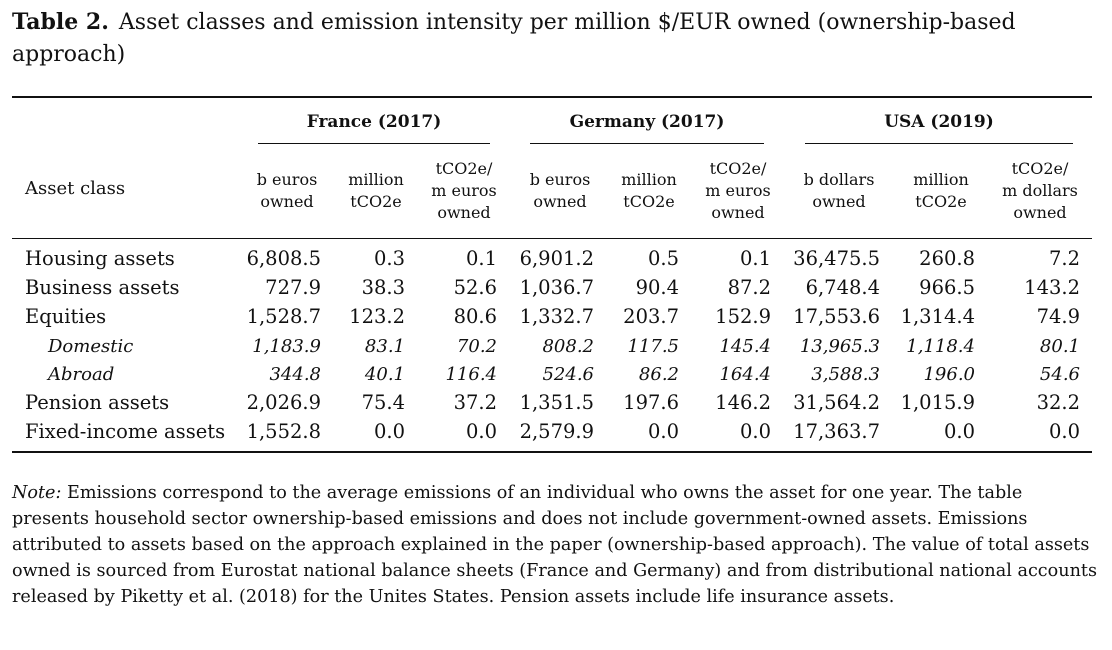 The image size is (1112, 650). I want to click on group-rule-france, so click(374, 143).